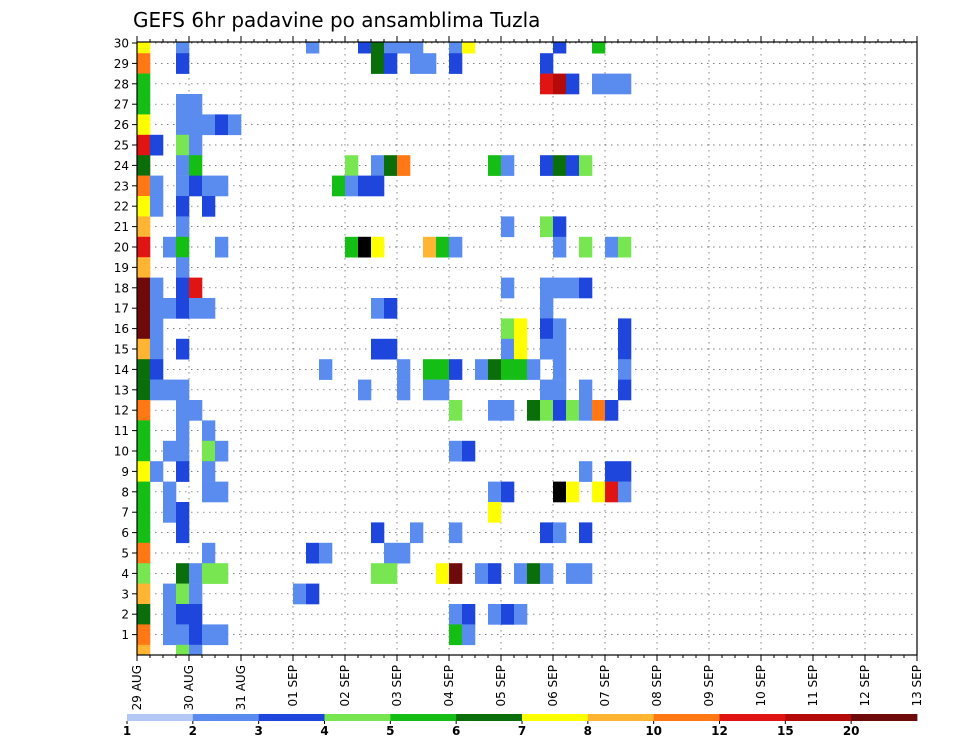 The image size is (960, 742). I want to click on y-tick-label: 14, so click(121, 370).